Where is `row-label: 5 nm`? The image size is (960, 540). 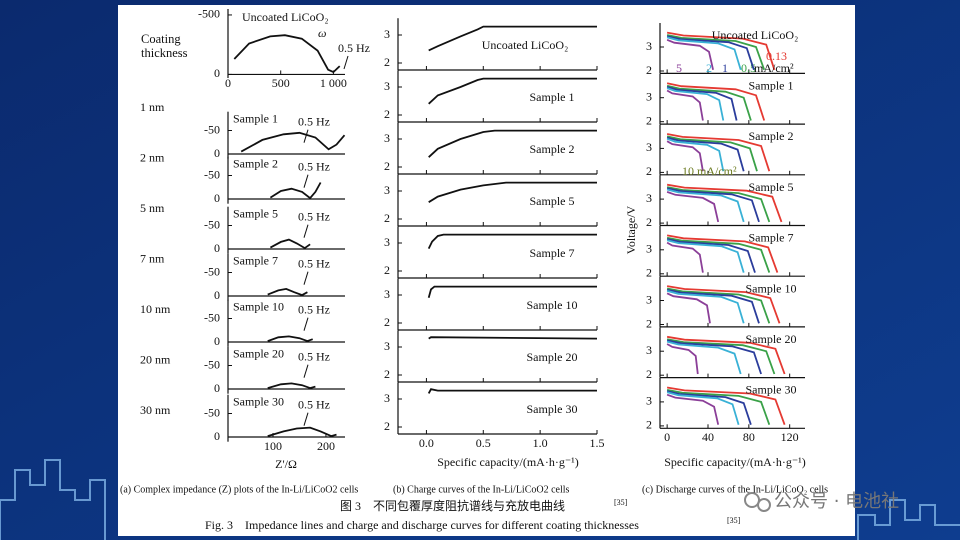
row-label: 5 nm is located at coordinates (152, 208).